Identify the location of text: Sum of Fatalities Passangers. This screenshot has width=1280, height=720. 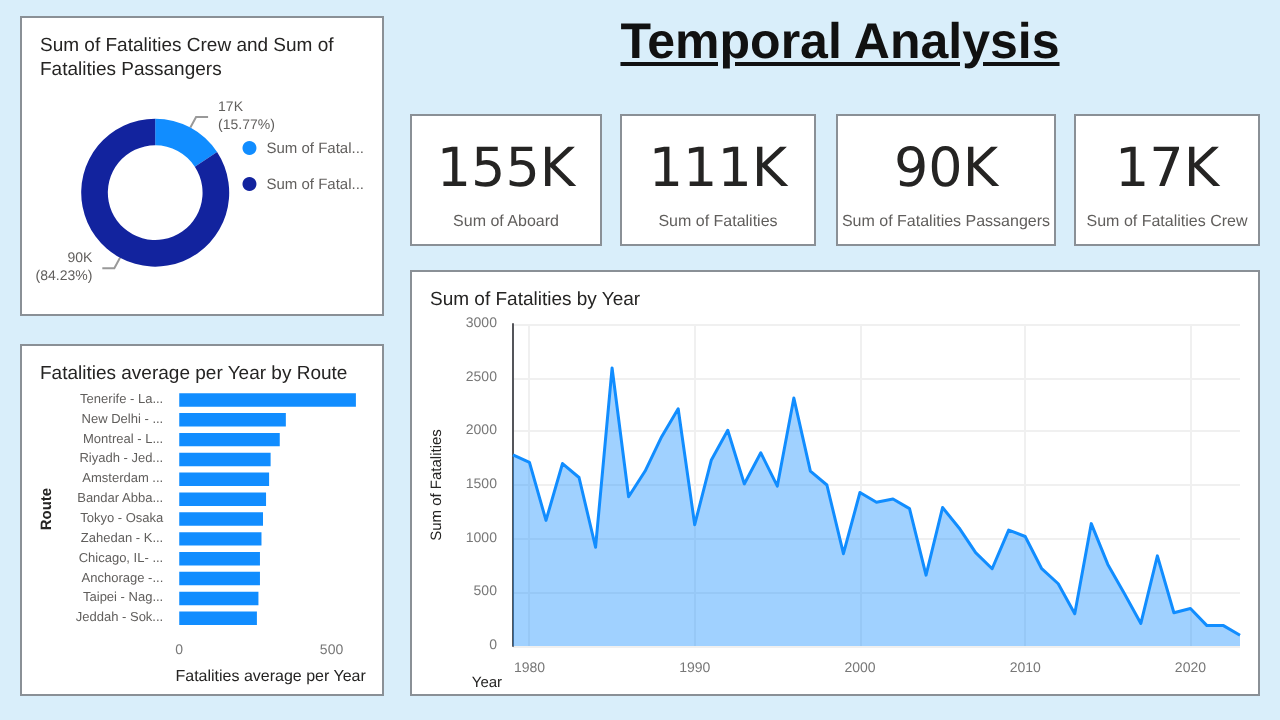
(946, 221).